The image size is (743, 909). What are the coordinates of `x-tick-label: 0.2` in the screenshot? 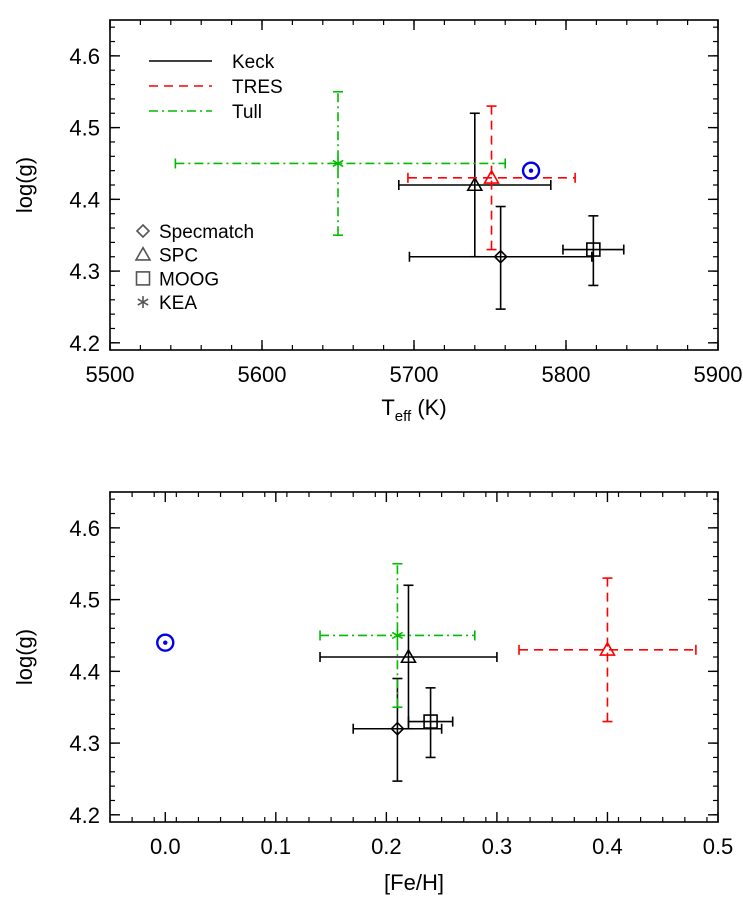 It's located at (386, 846).